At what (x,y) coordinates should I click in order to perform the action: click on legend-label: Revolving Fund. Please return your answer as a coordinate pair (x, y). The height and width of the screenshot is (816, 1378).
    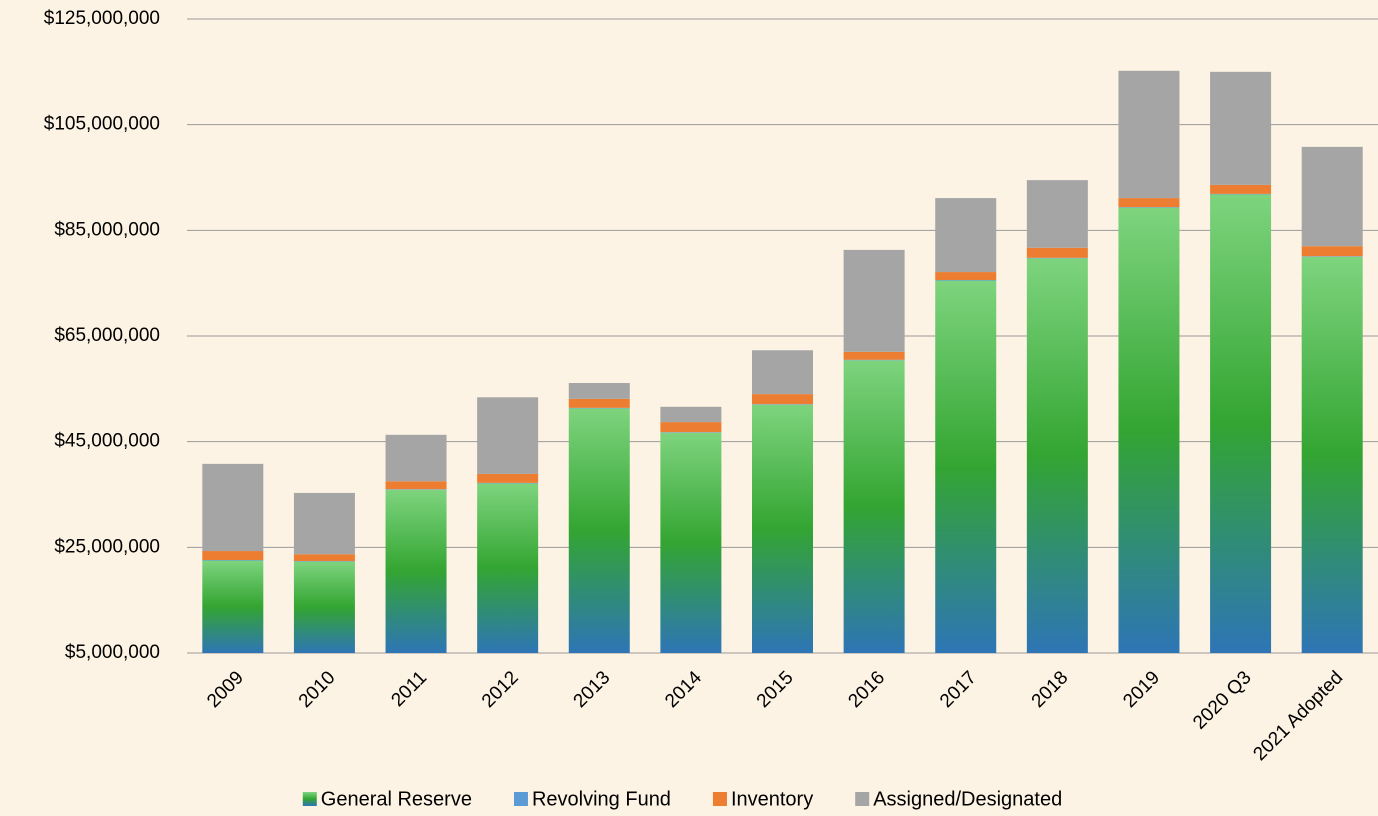
    Looking at the image, I should click on (601, 799).